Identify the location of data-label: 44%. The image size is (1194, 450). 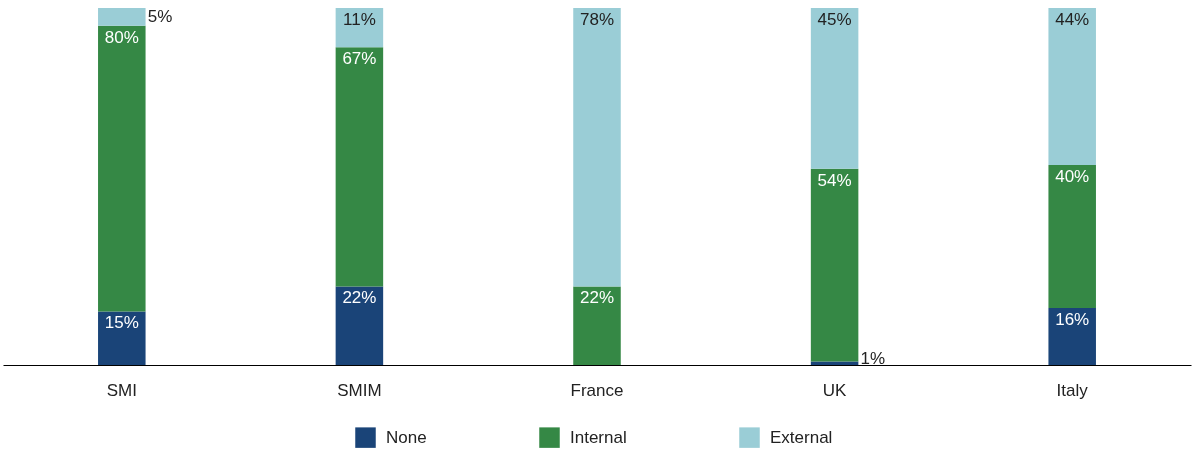
(1072, 19).